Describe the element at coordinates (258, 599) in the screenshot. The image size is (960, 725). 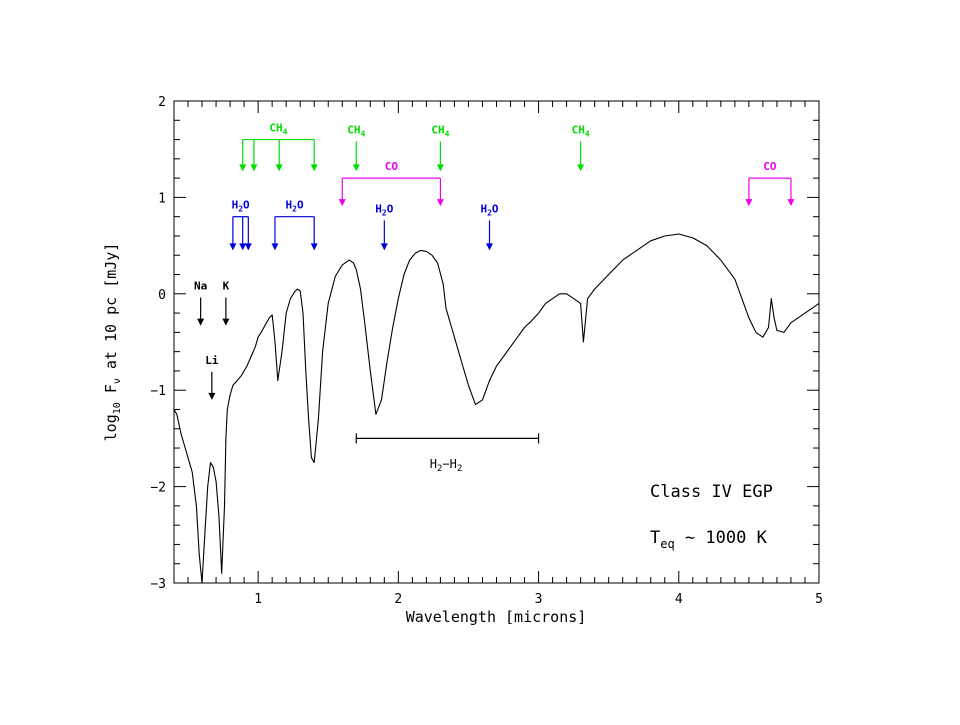
I see `x-tick-label: 1` at that location.